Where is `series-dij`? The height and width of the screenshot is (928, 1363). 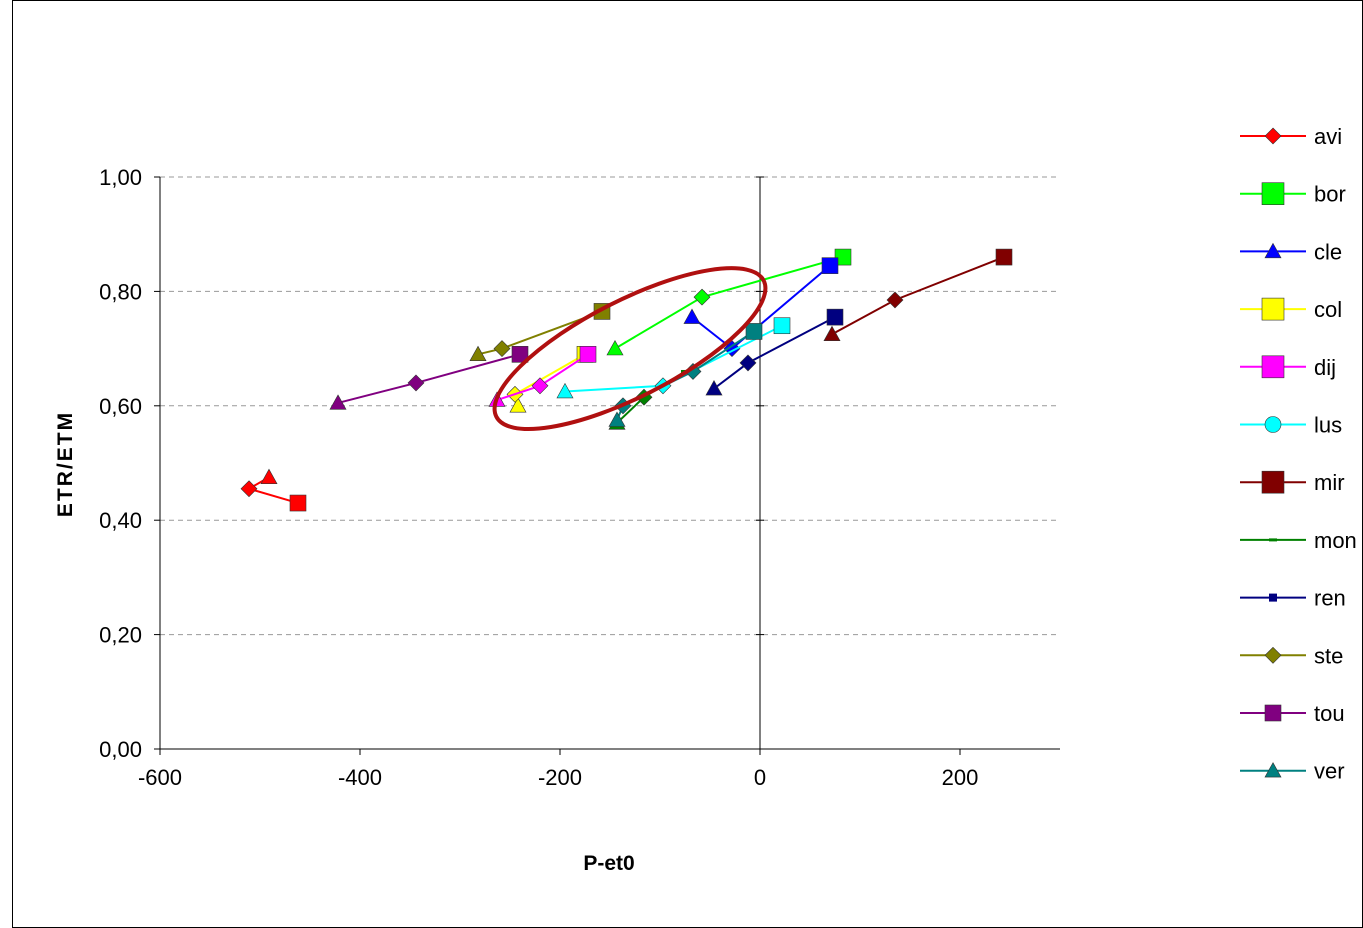 series-dij is located at coordinates (542, 376).